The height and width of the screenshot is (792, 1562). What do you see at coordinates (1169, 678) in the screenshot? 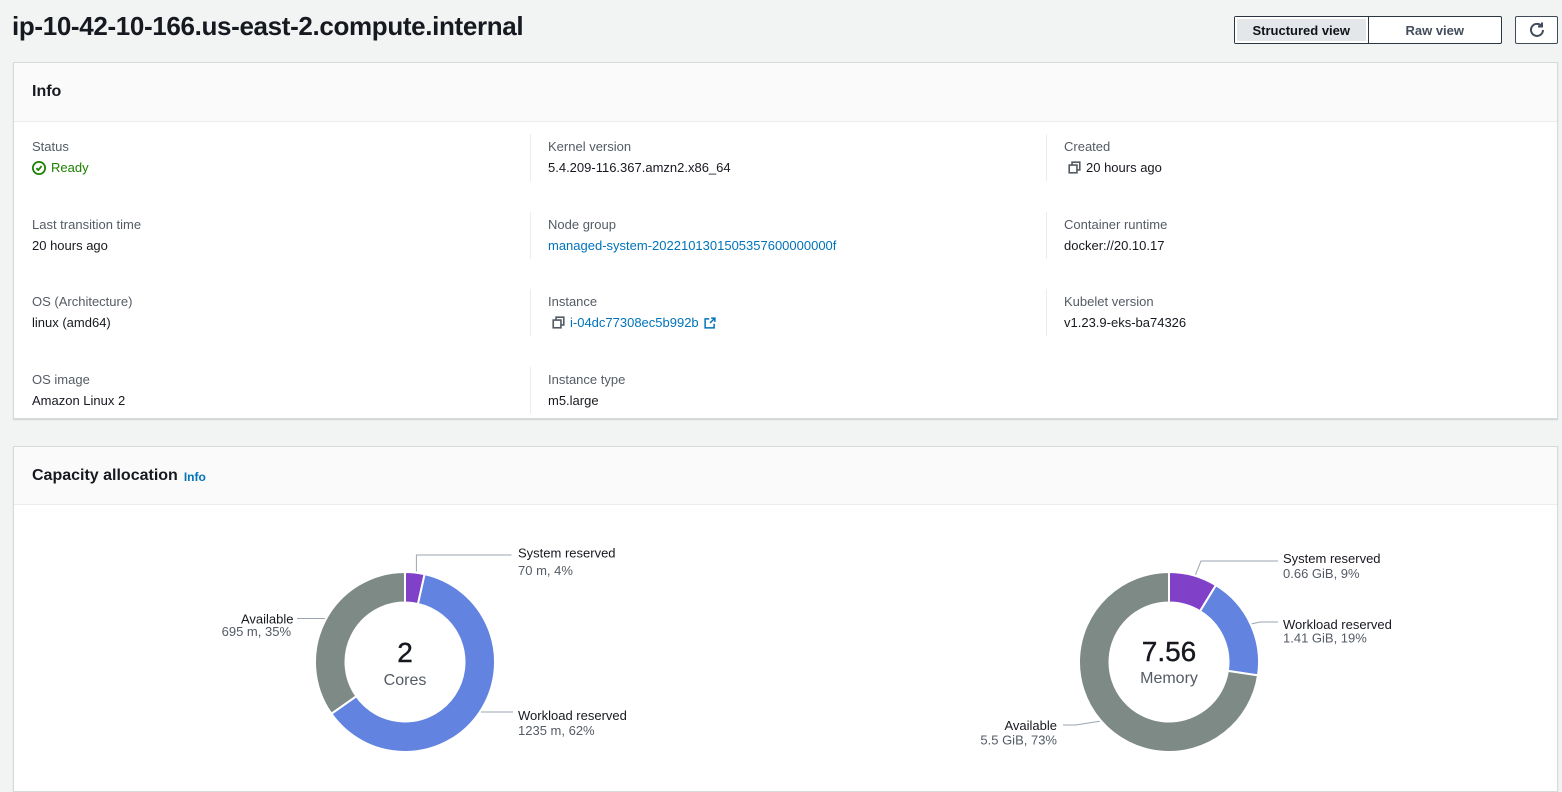
I see `svg-text: Memory` at bounding box center [1169, 678].